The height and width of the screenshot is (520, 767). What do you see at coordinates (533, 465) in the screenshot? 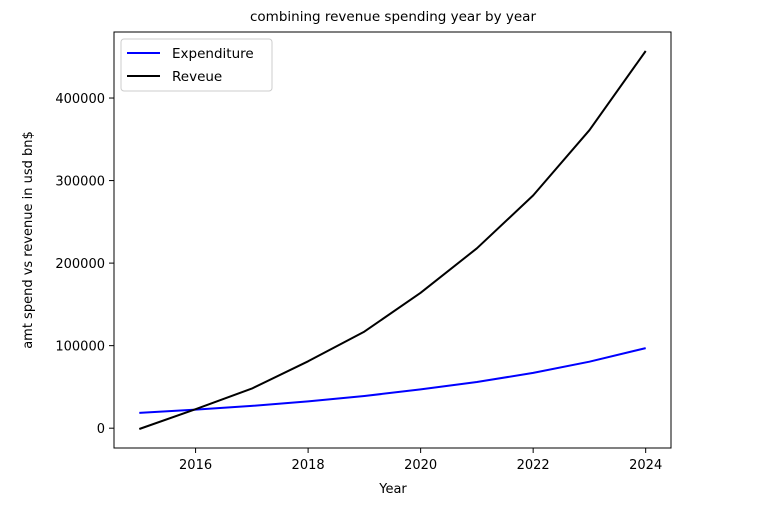
I see `x-tick-label: 2022` at bounding box center [533, 465].